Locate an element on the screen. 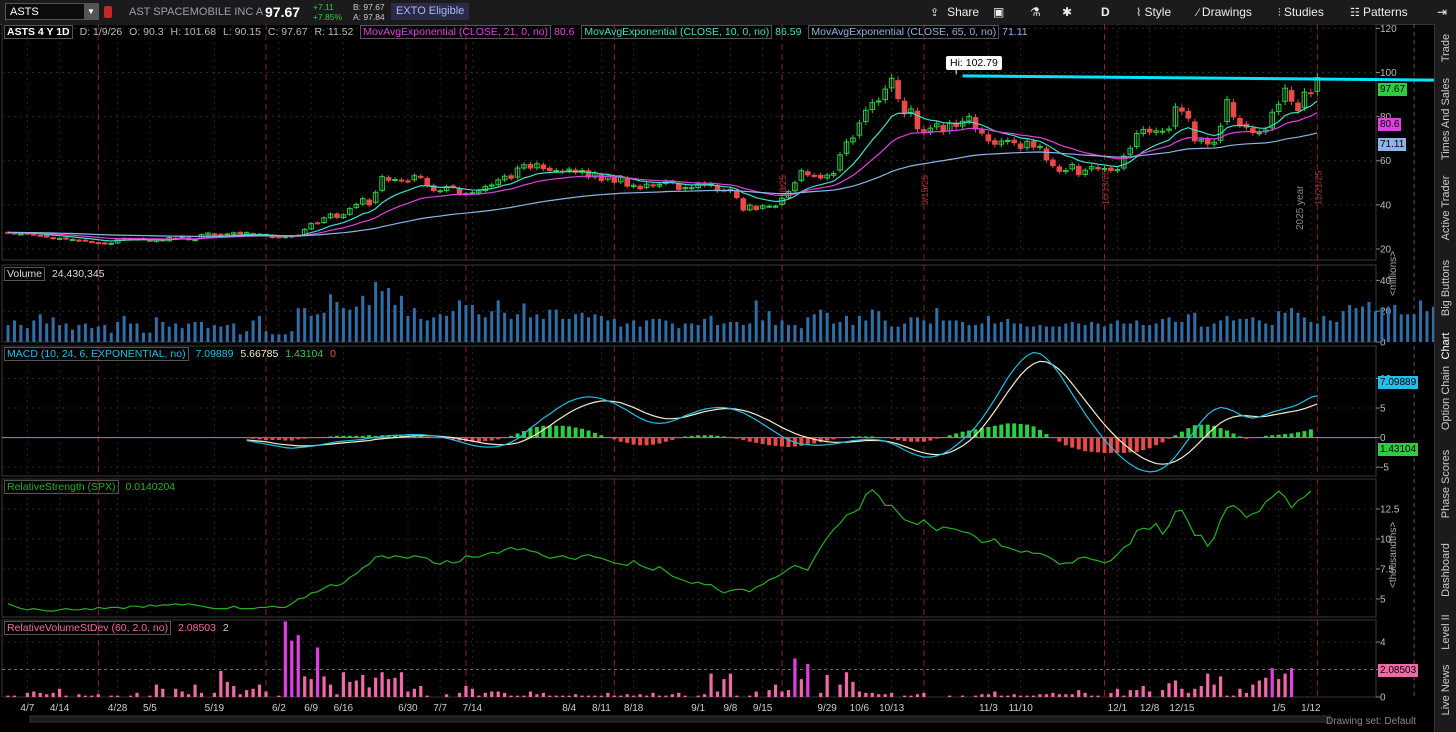  sidebar-item-chart: Chart is located at coordinates (1446, 346).